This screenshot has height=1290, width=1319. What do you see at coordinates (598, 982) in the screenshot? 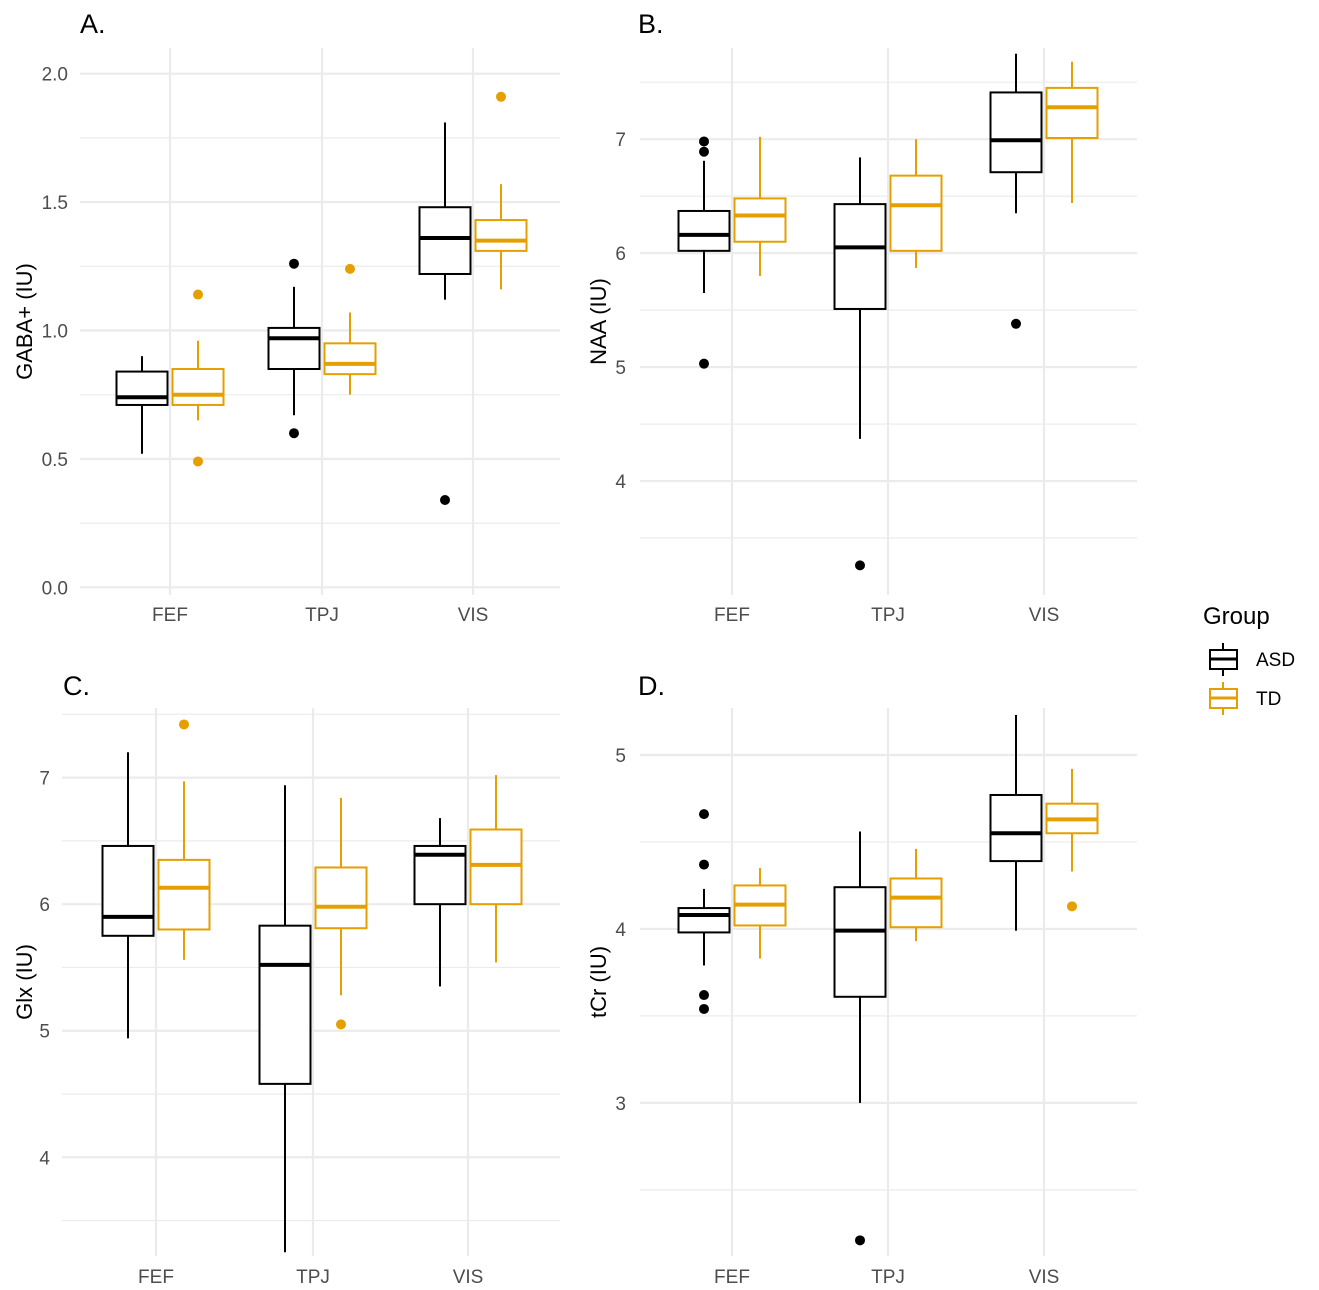
I see `y-axis-title: tCr (IU)` at bounding box center [598, 982].